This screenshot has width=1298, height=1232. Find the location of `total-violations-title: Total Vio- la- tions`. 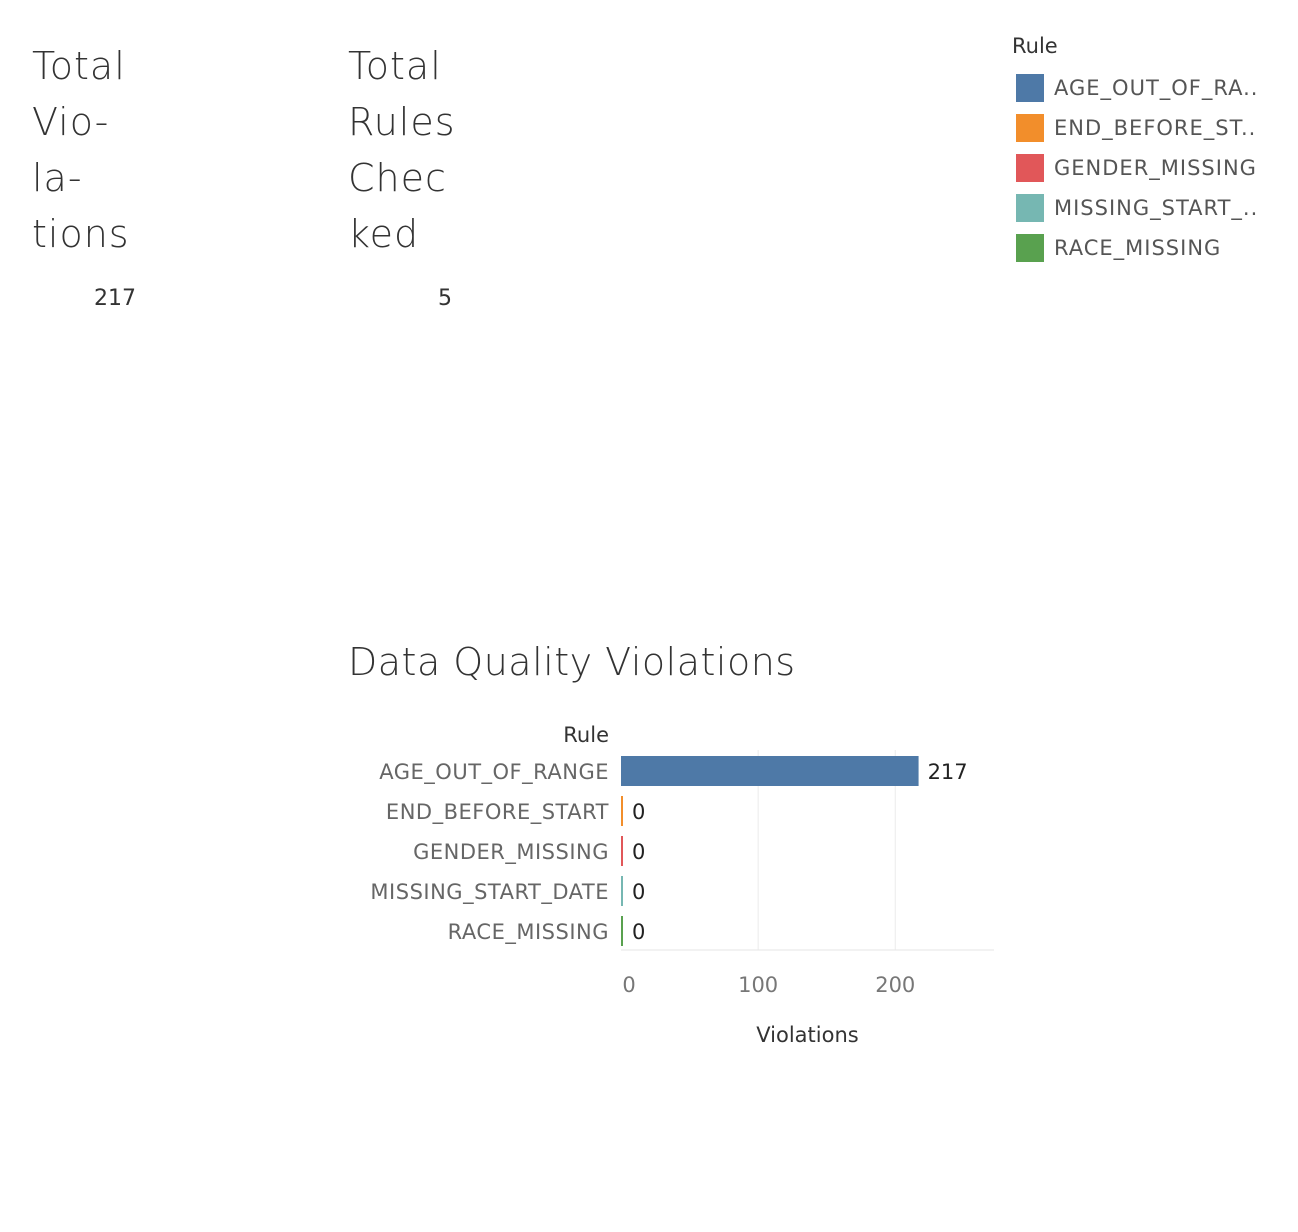

total-violations-title: Total Vio- la- tions is located at coordinates (81, 150).